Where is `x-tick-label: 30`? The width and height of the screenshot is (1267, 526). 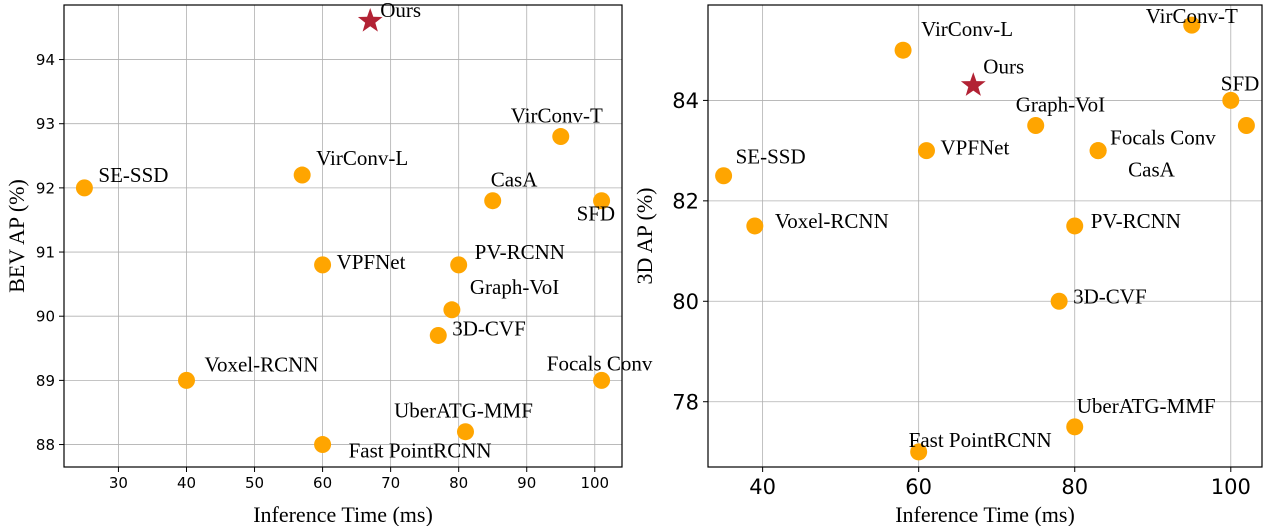
x-tick-label: 30 is located at coordinates (118, 483).